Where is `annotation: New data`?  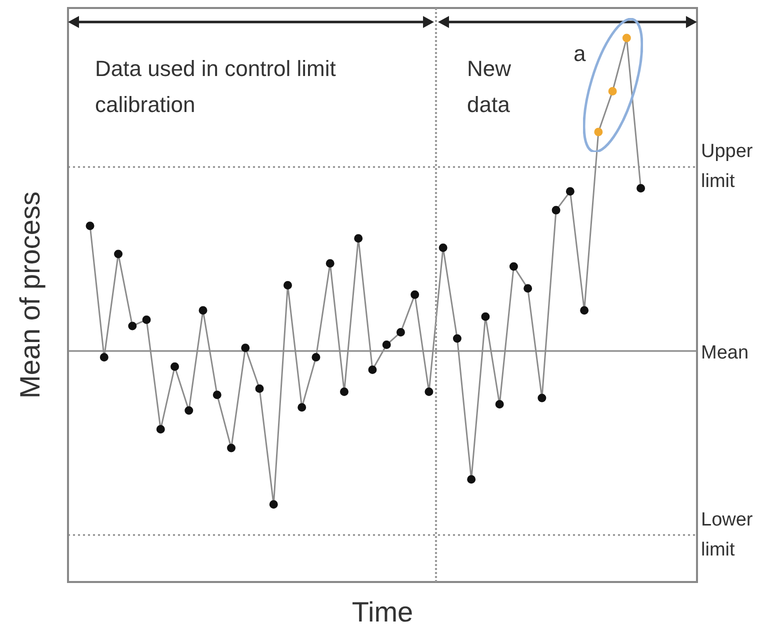
annotation: New data is located at coordinates (489, 86).